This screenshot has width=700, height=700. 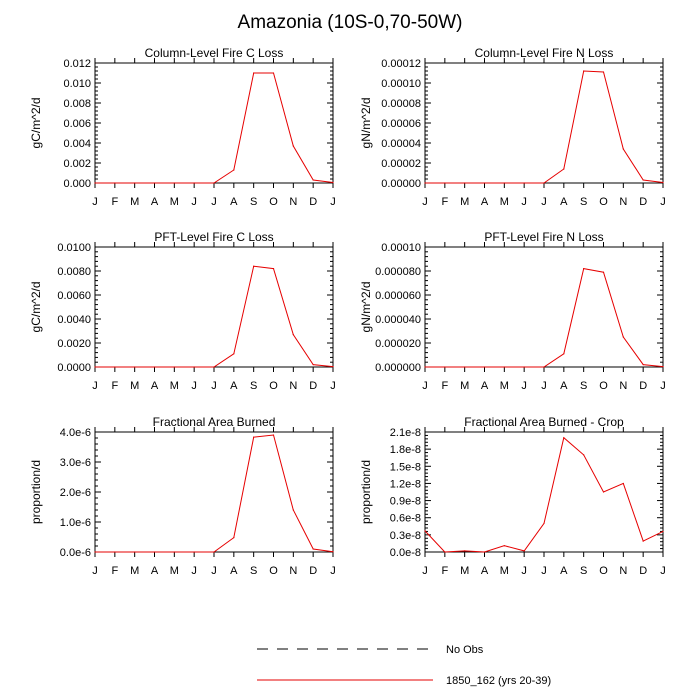 What do you see at coordinates (214, 53) in the screenshot?
I see `chart-title: Column-Level Fire C Loss` at bounding box center [214, 53].